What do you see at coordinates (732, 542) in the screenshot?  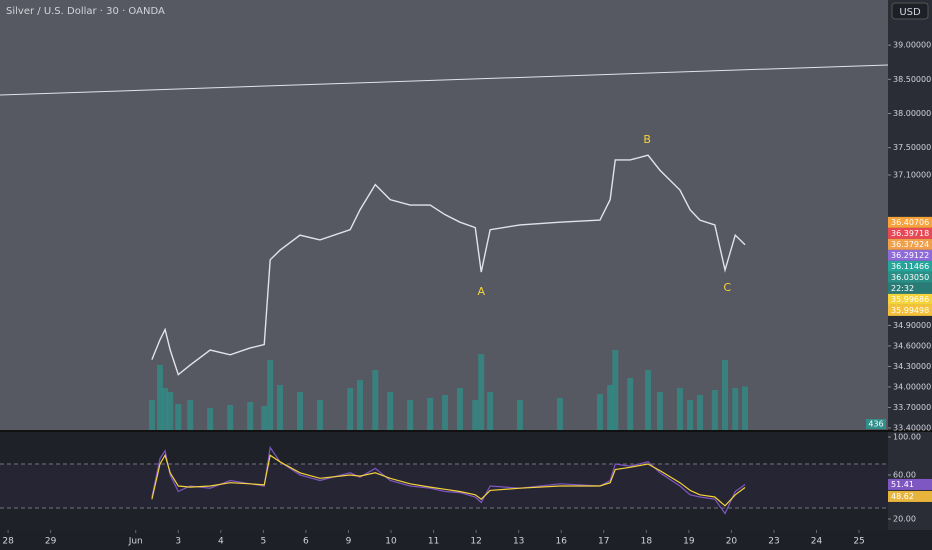 I see `x-tick-label: 20` at bounding box center [732, 542].